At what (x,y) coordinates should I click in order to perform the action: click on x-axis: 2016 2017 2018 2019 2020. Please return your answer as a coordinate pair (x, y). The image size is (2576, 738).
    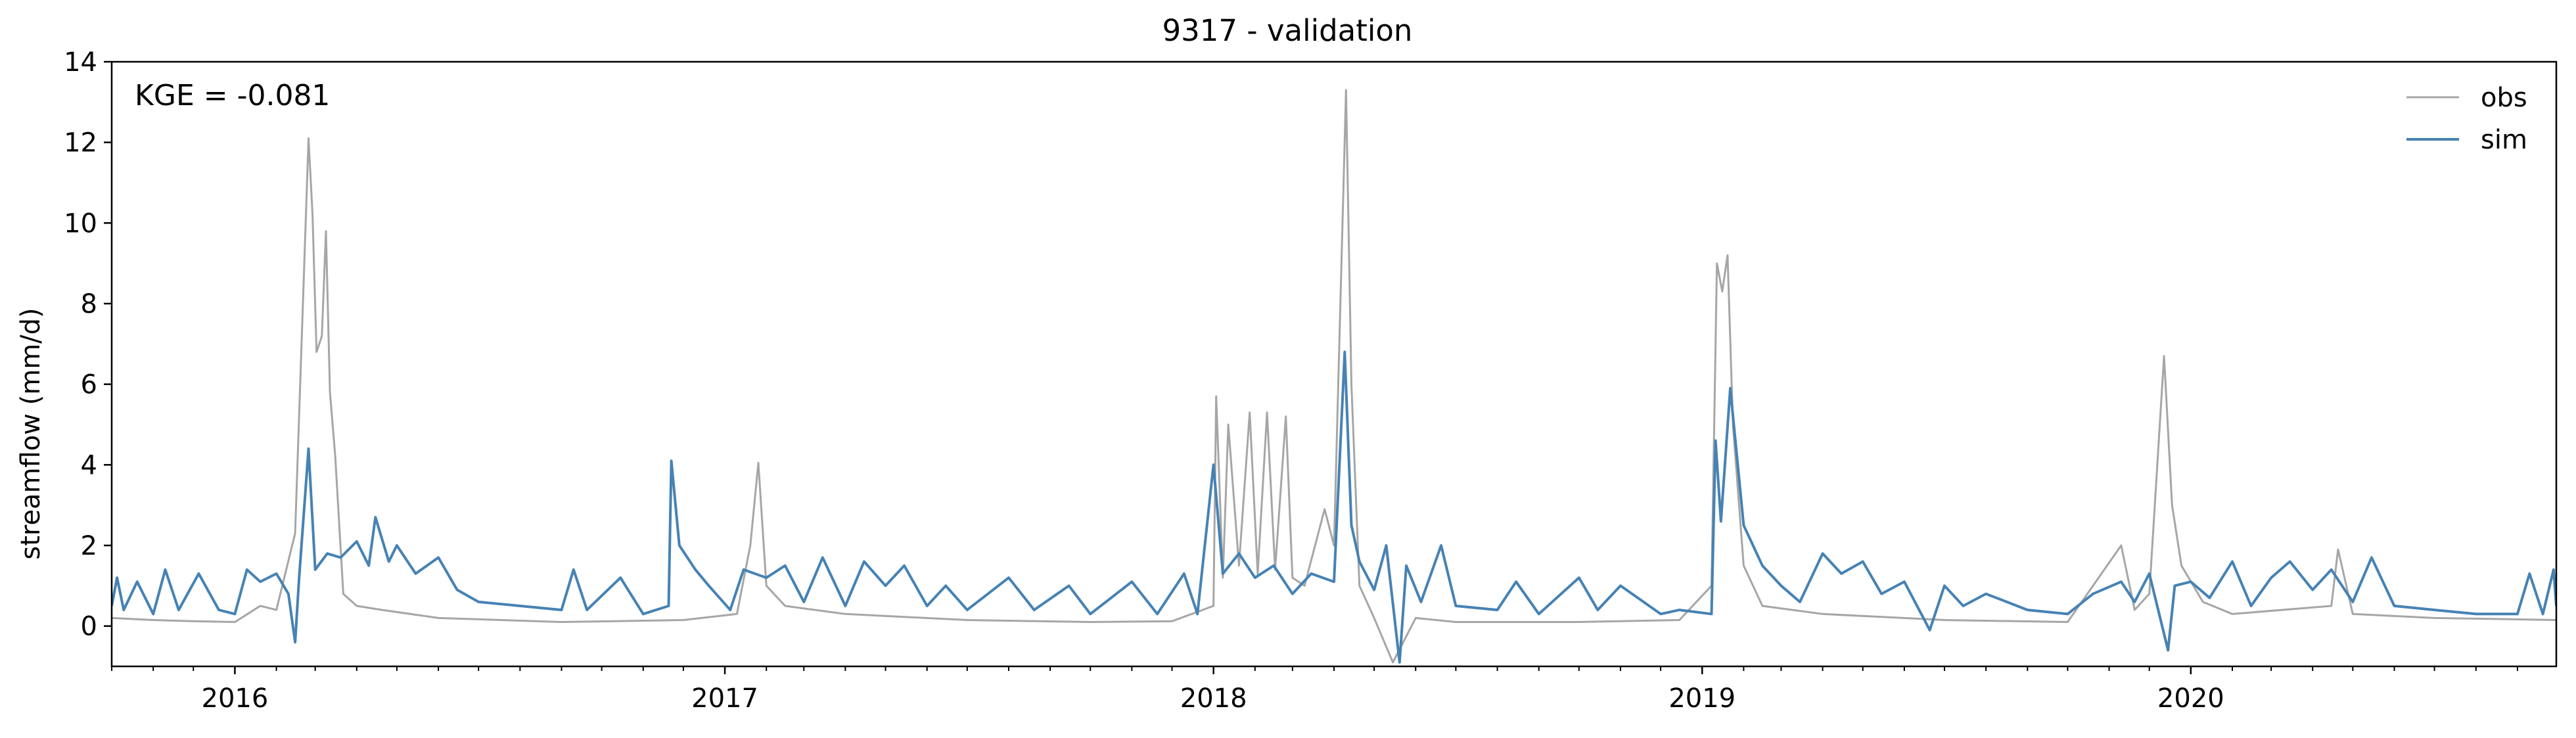
    Looking at the image, I should click on (1315, 690).